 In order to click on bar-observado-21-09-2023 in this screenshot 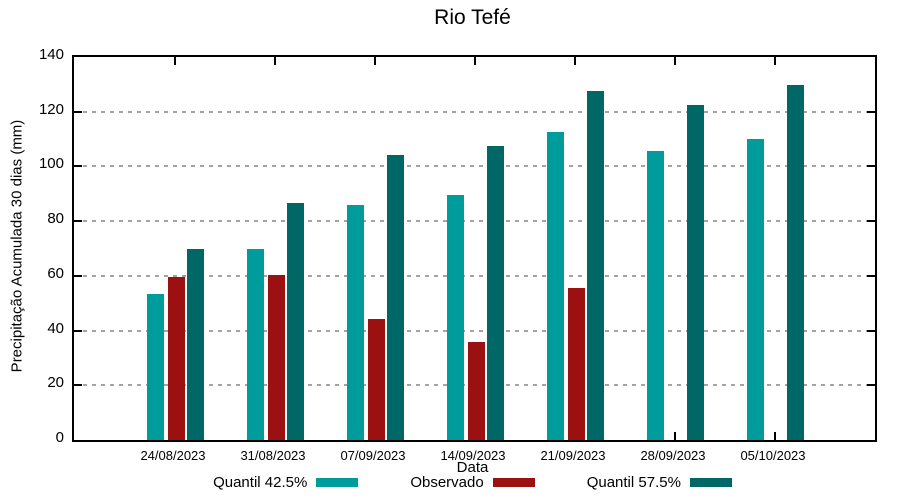, I will do `click(576, 363)`.